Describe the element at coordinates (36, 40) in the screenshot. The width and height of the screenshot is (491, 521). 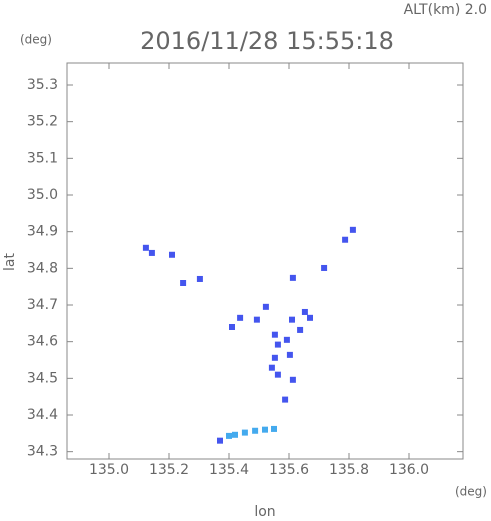
I see `y-unit: (deg)` at that location.